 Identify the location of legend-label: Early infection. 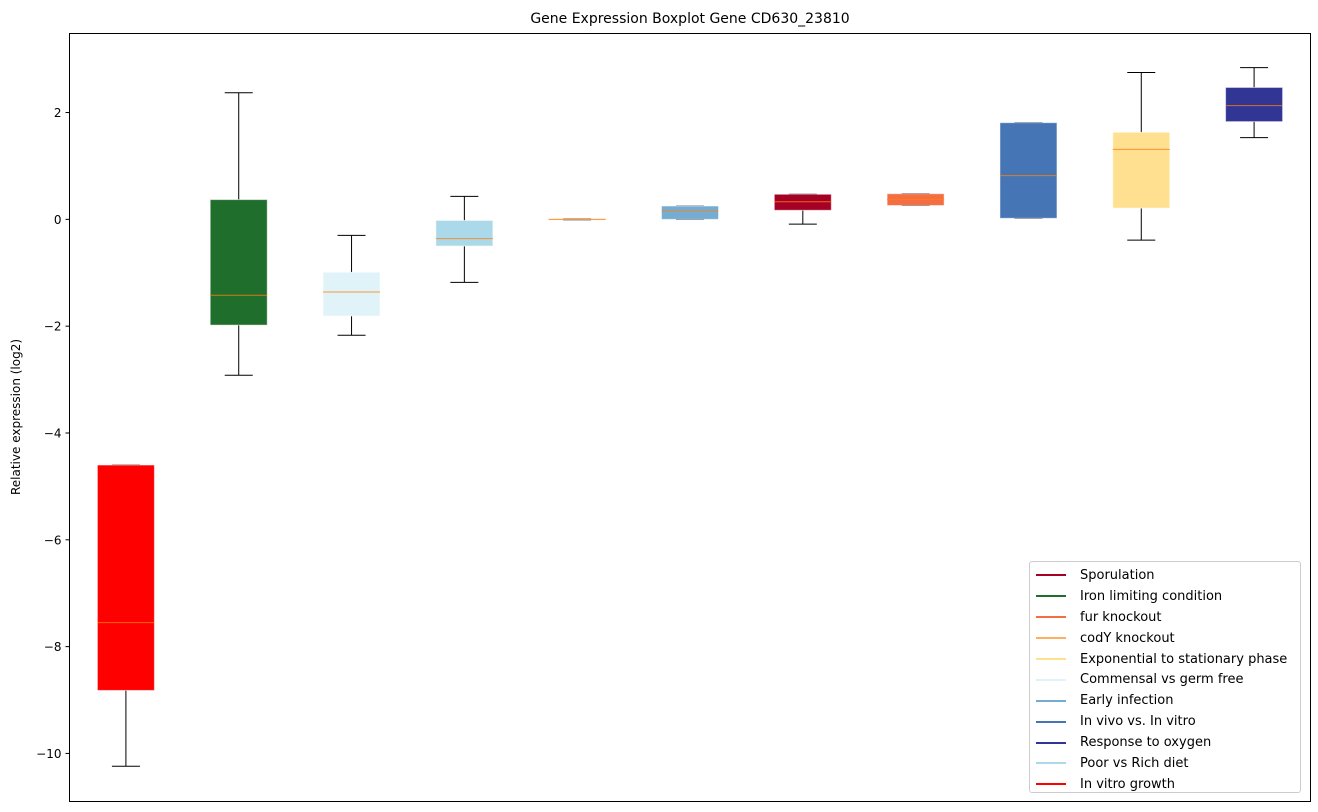
(1127, 701).